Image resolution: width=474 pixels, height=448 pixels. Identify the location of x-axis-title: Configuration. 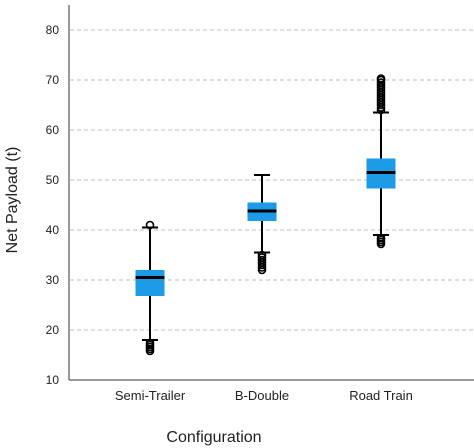
(213, 437).